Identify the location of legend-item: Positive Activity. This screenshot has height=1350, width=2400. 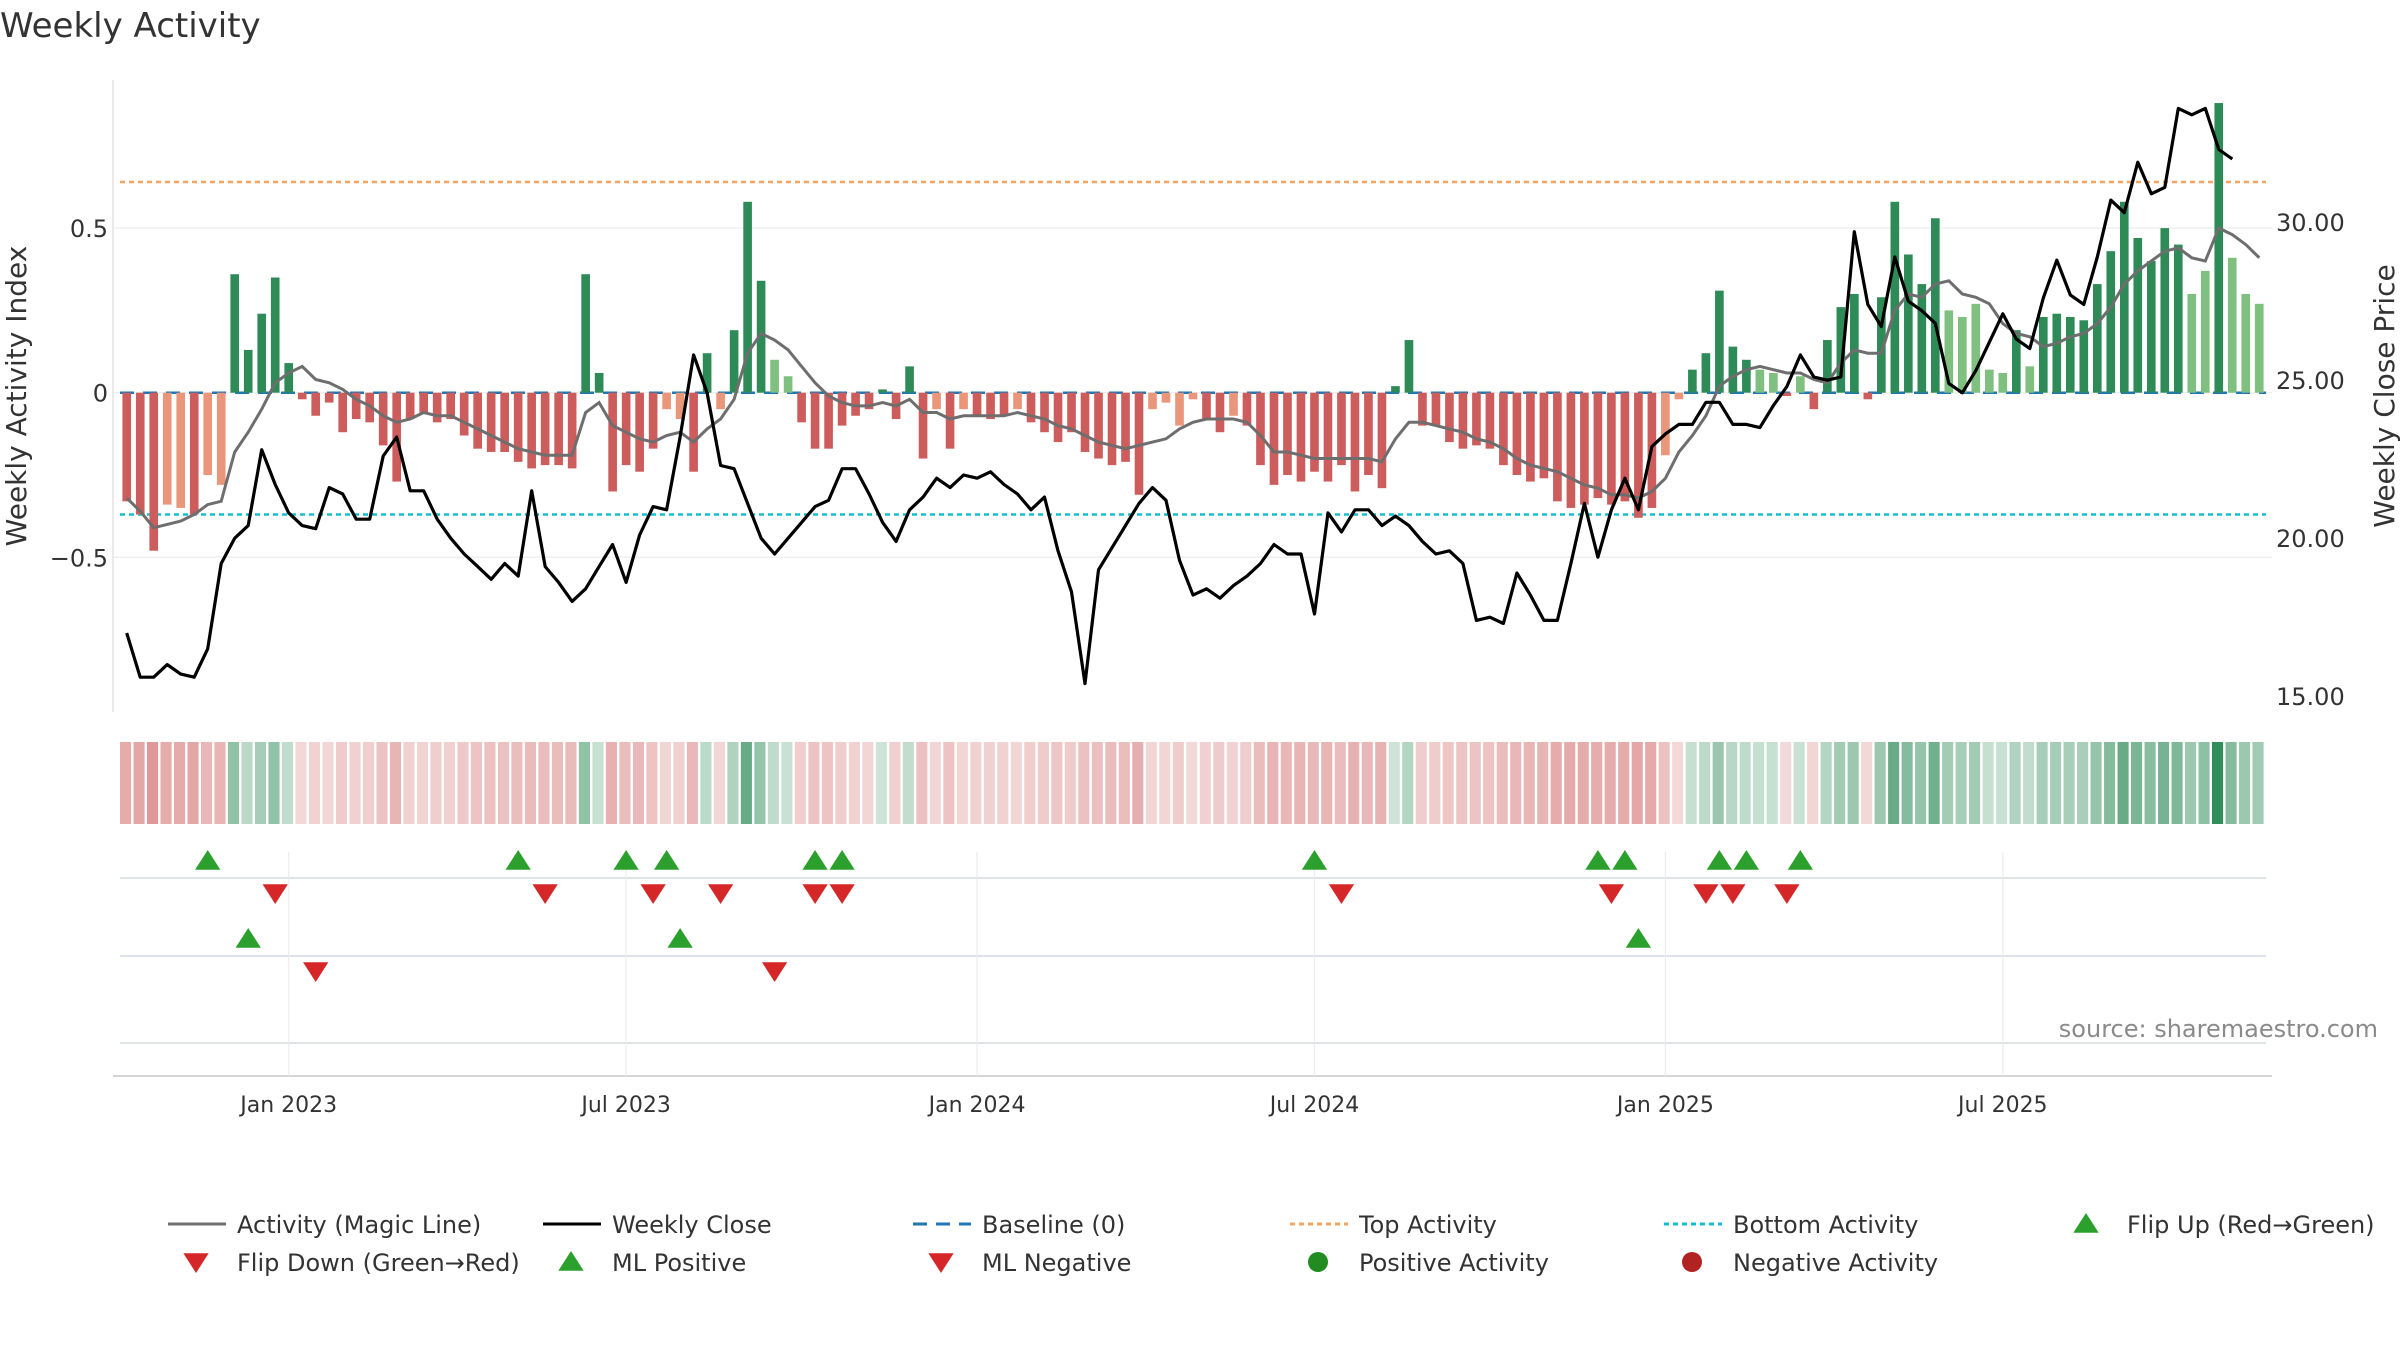
(1428, 1263).